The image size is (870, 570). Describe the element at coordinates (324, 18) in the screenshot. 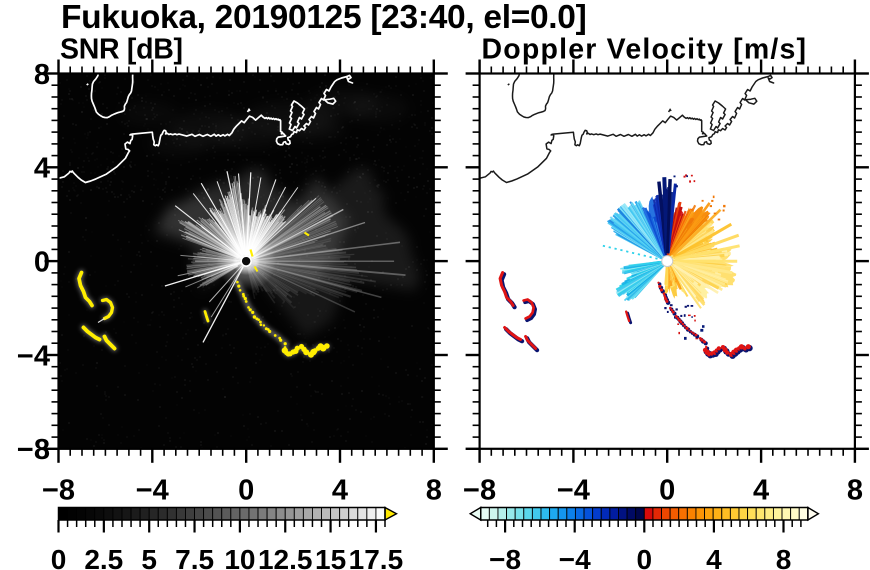

I see `svg-text:Fukuoka, 20190125 [23:40, el=0: Fukuoka, 20190125 [23:40, el=0.0]` at that location.